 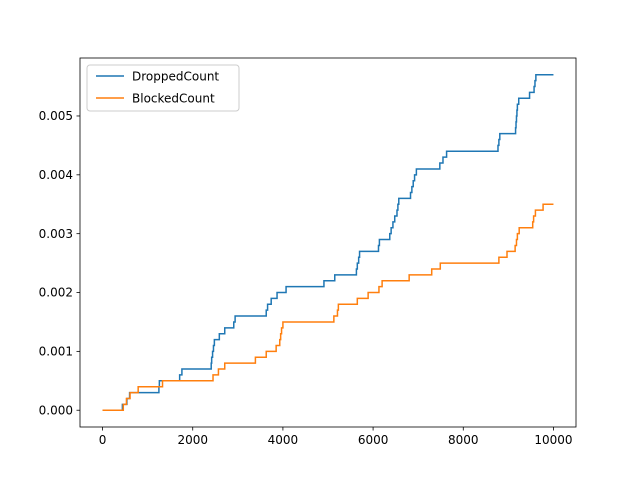 I want to click on x-tick-label: 6000, so click(x=373, y=440).